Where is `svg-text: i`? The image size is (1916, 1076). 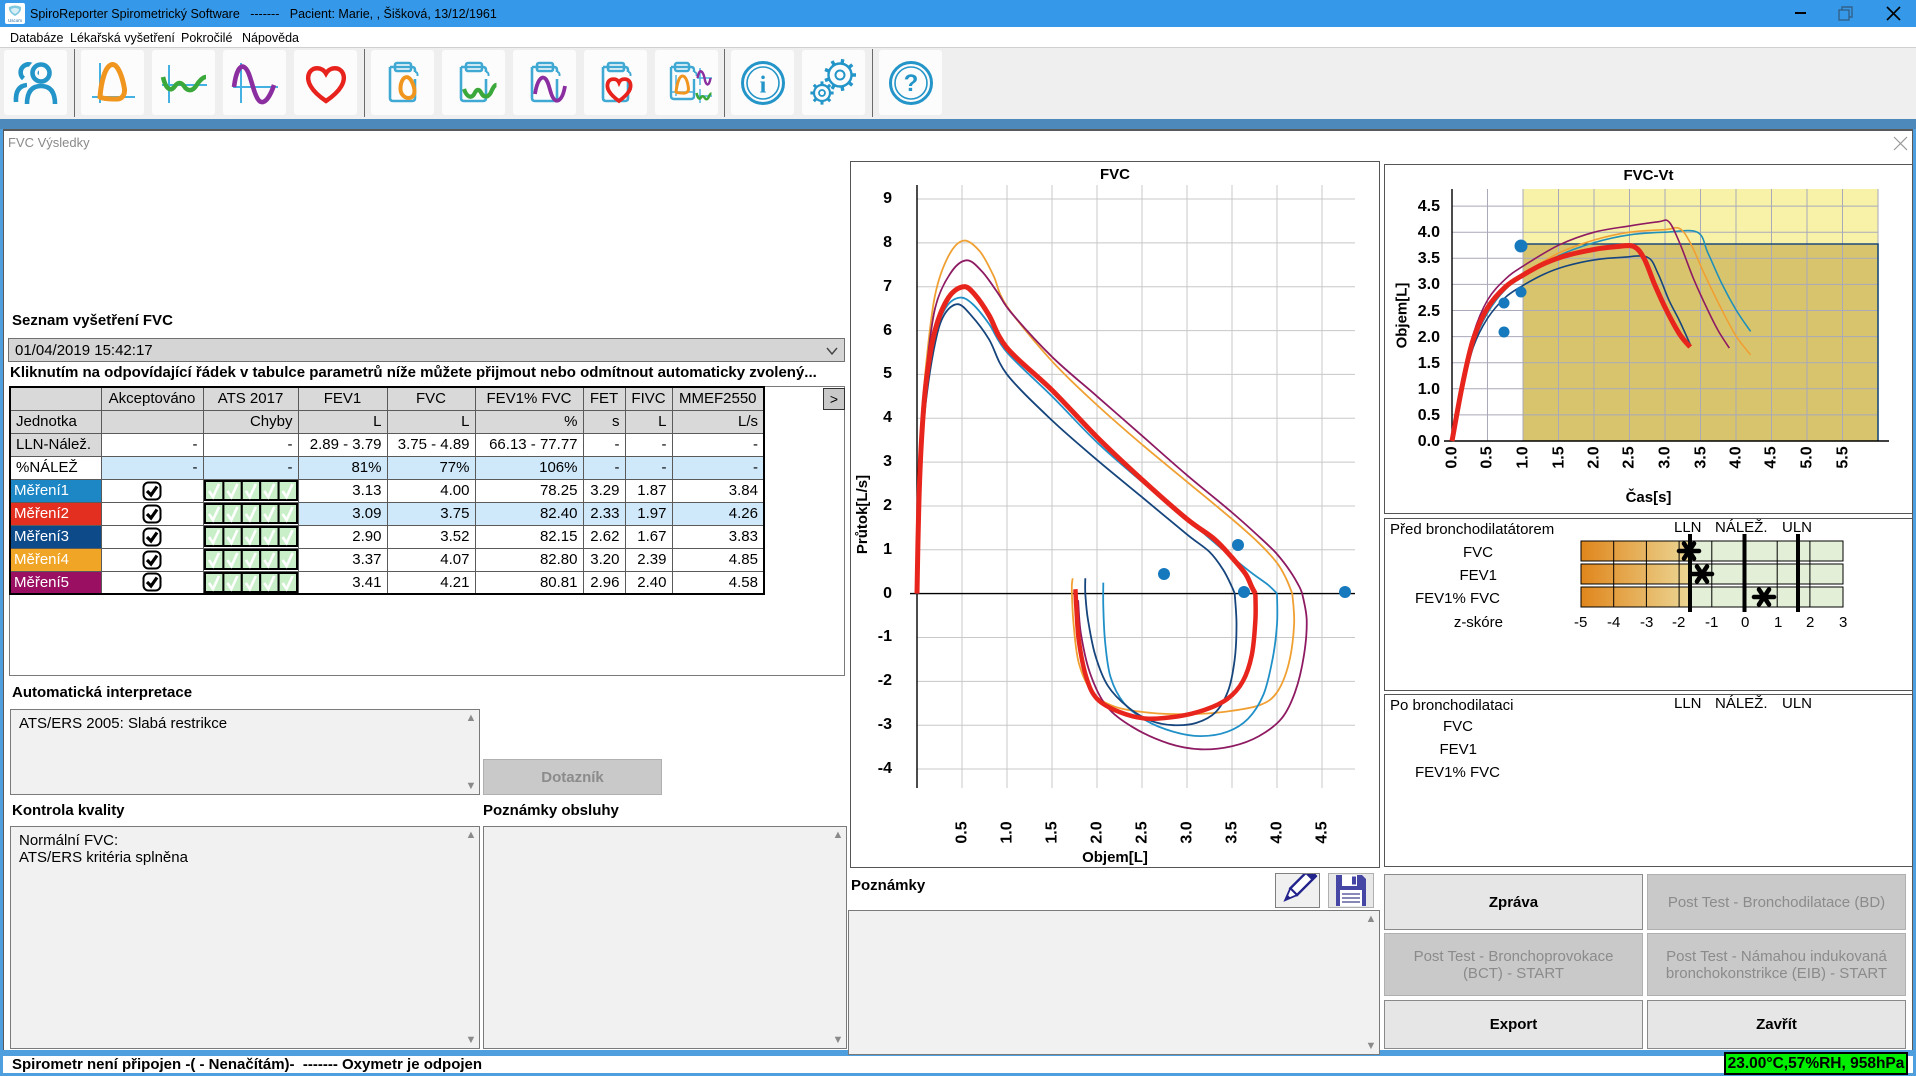 svg-text: i is located at coordinates (762, 86).